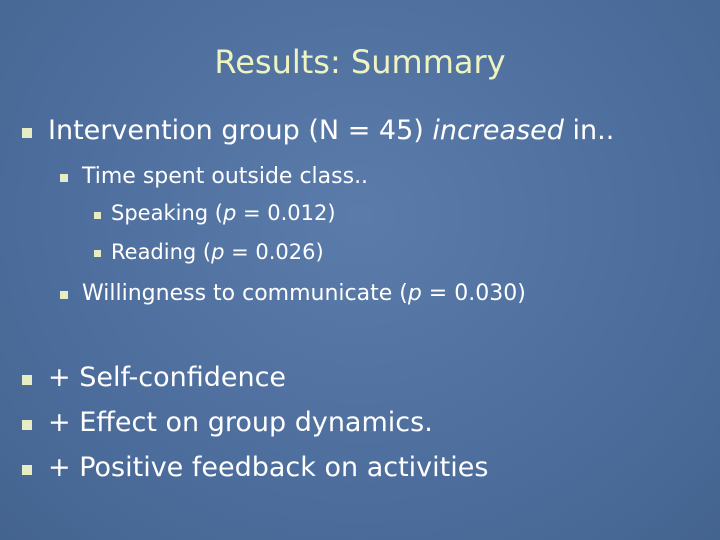 Image resolution: width=720 pixels, height=540 pixels. Describe the element at coordinates (473, 293) in the screenshot. I see `text-run: = 0.030)` at that location.